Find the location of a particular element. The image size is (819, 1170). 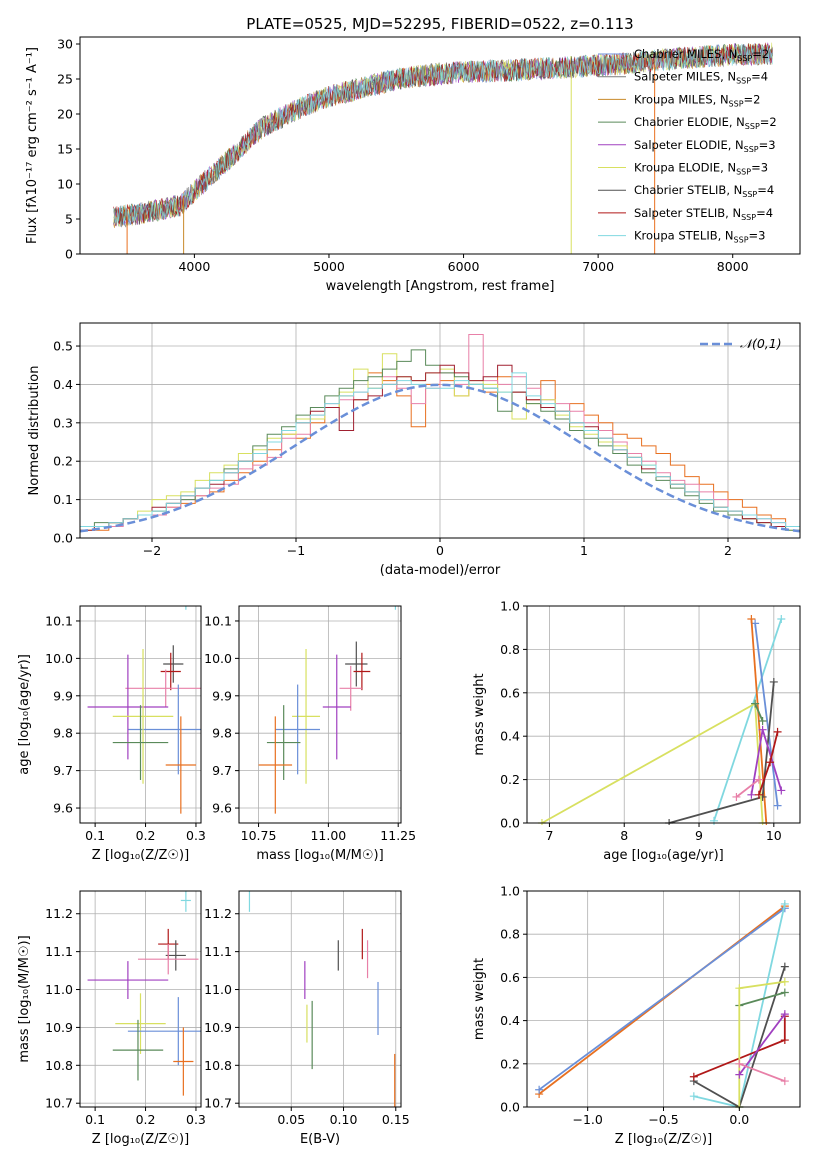

y-axis-label: Normed distribution is located at coordinates (34, 431).